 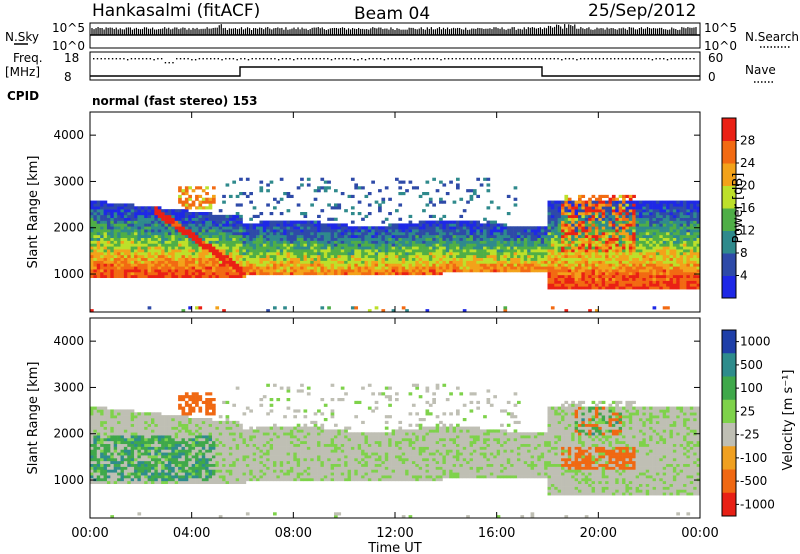 What do you see at coordinates (729, 287) in the screenshot?
I see `colorbar-segment` at bounding box center [729, 287].